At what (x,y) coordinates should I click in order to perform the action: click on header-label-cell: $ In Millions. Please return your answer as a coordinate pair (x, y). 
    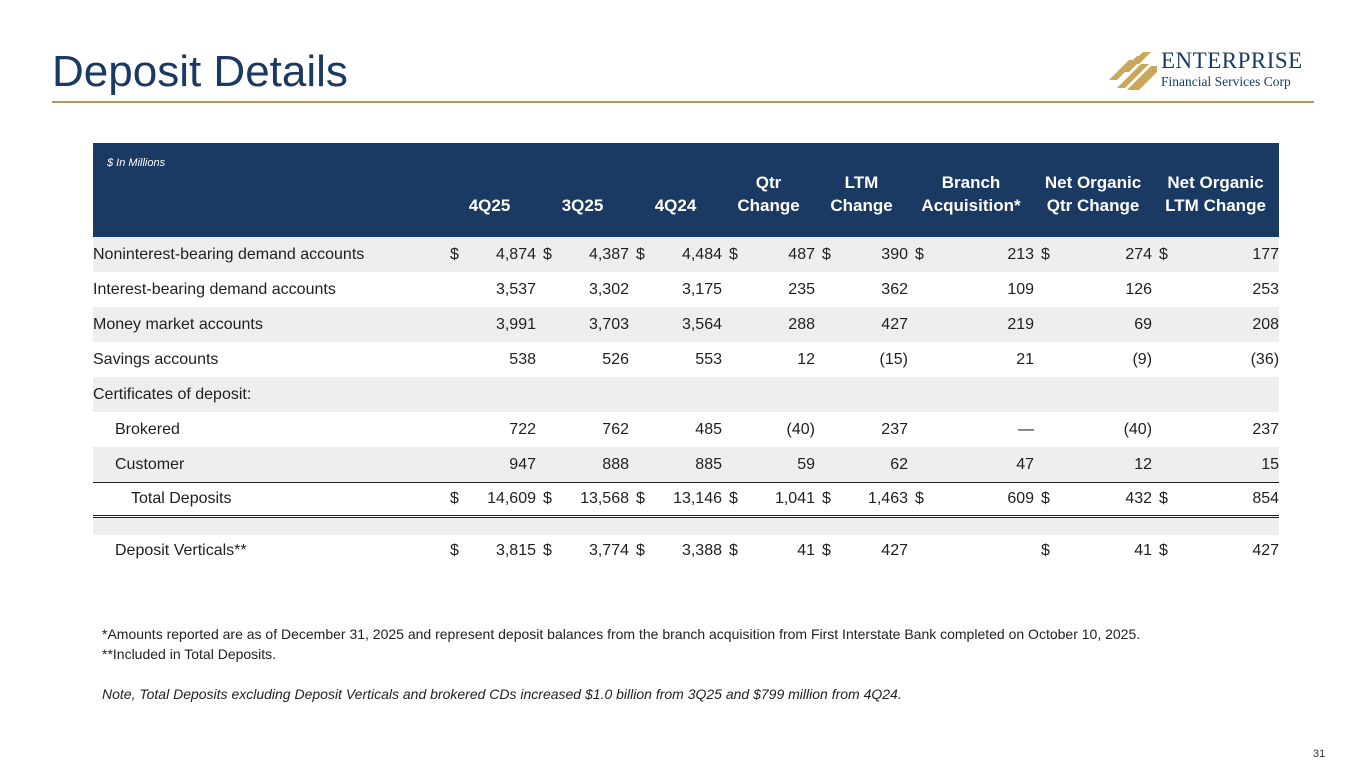
    Looking at the image, I should click on (268, 190).